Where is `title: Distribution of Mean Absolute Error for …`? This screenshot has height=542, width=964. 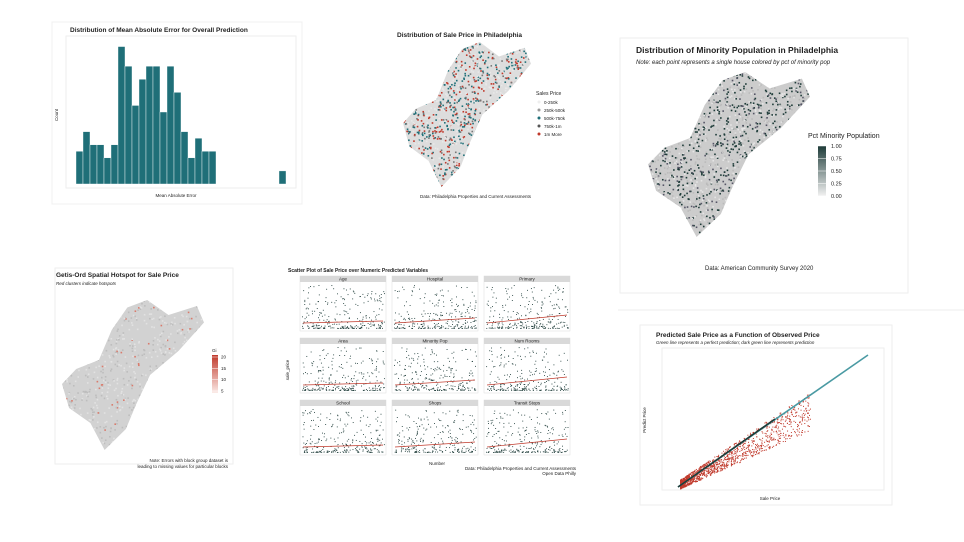
title: Distribution of Mean Absolute Error for … is located at coordinates (159, 30).